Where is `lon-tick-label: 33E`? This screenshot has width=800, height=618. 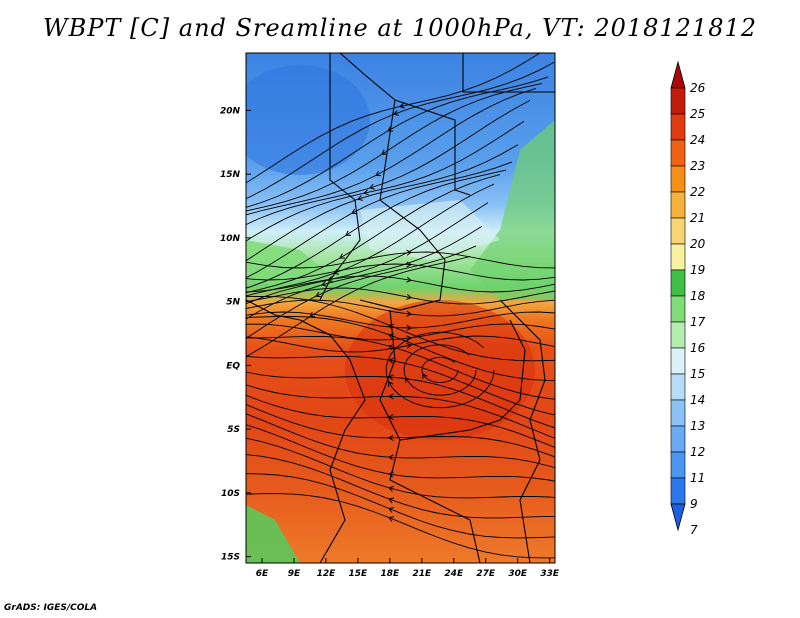 lon-tick-label: 33E is located at coordinates (550, 574).